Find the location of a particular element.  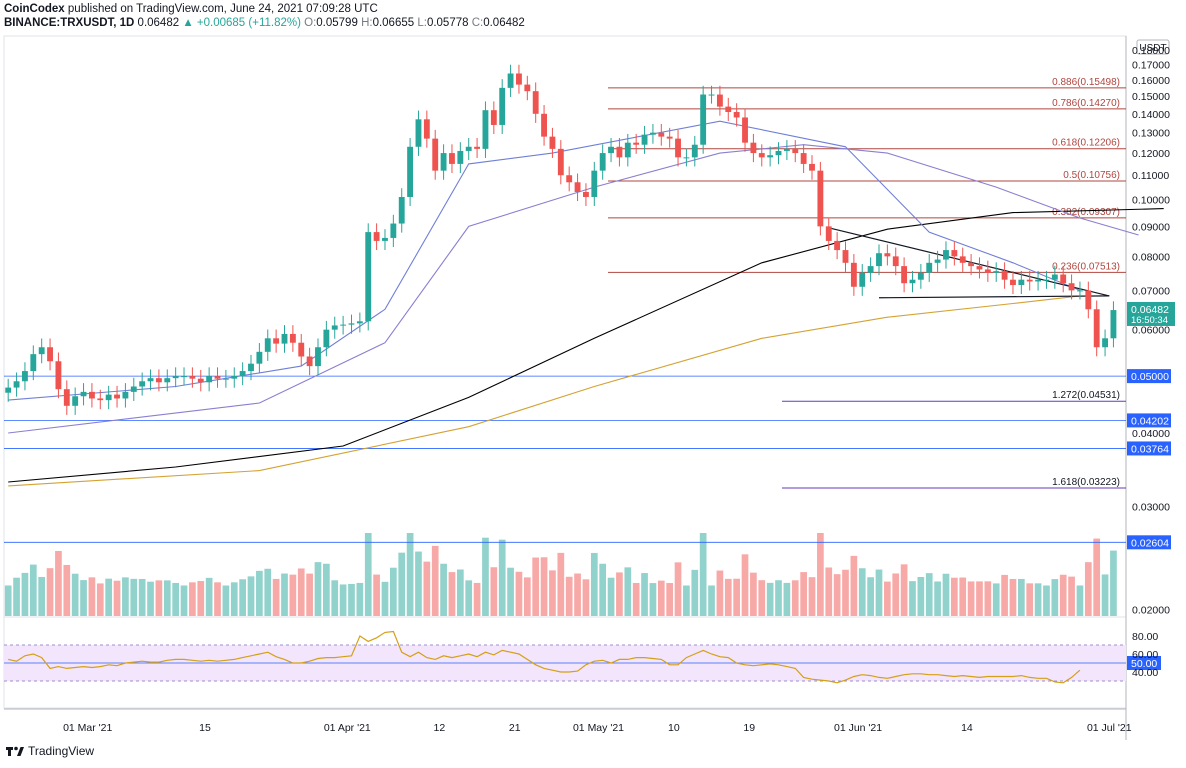

publisher-name: CoinCodex is located at coordinates (34, 9).